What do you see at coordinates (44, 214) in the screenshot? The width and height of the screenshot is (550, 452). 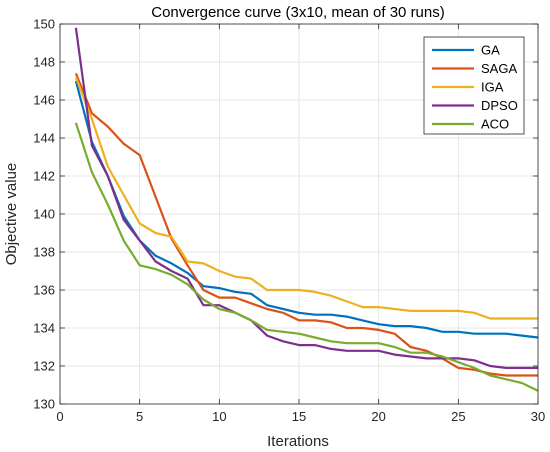 I see `y-tick-label: 140` at bounding box center [44, 214].